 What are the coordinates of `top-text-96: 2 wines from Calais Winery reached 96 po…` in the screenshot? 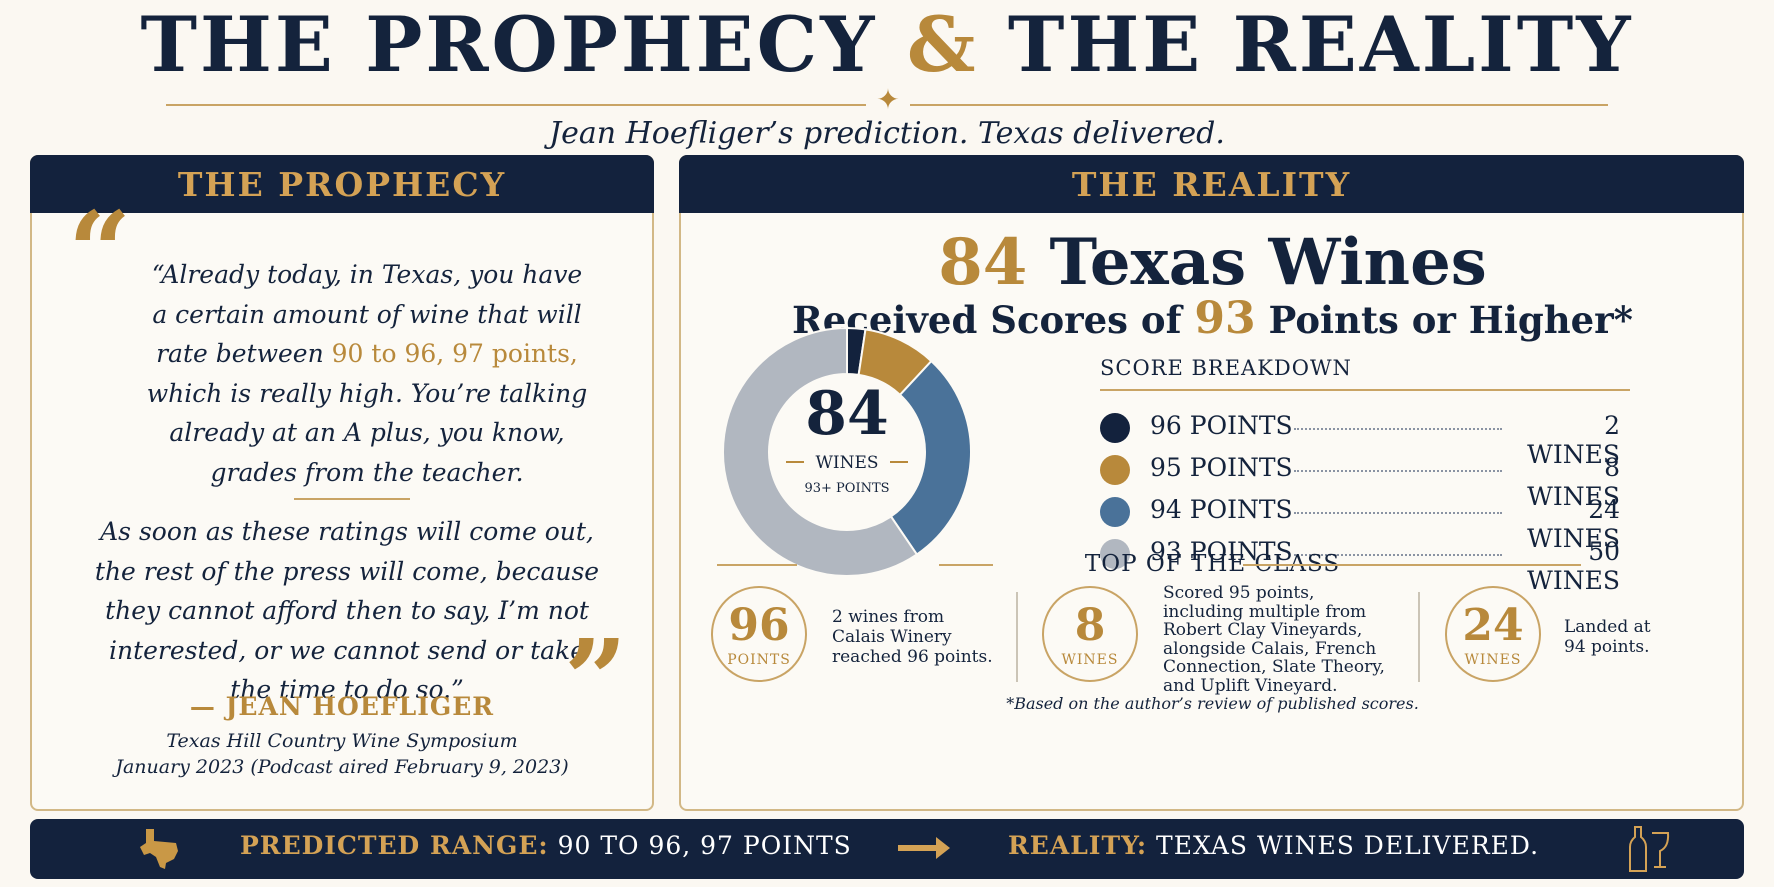 It's located at (912, 637).